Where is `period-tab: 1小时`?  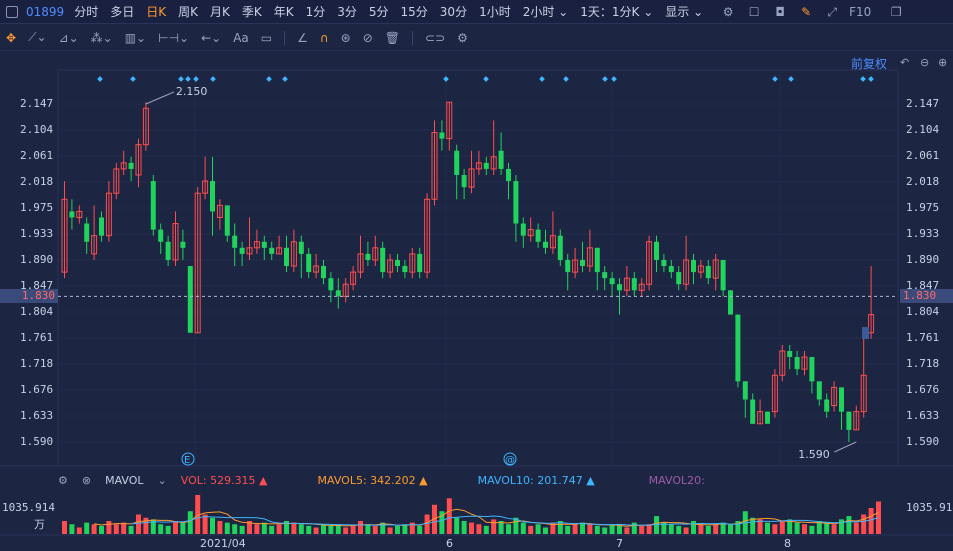 period-tab: 1小时 is located at coordinates (495, 12).